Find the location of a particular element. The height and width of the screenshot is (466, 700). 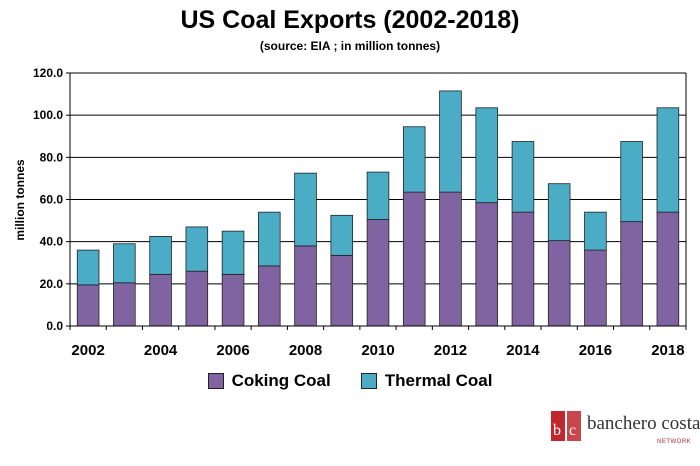

bar-coking-2008 is located at coordinates (305, 286).